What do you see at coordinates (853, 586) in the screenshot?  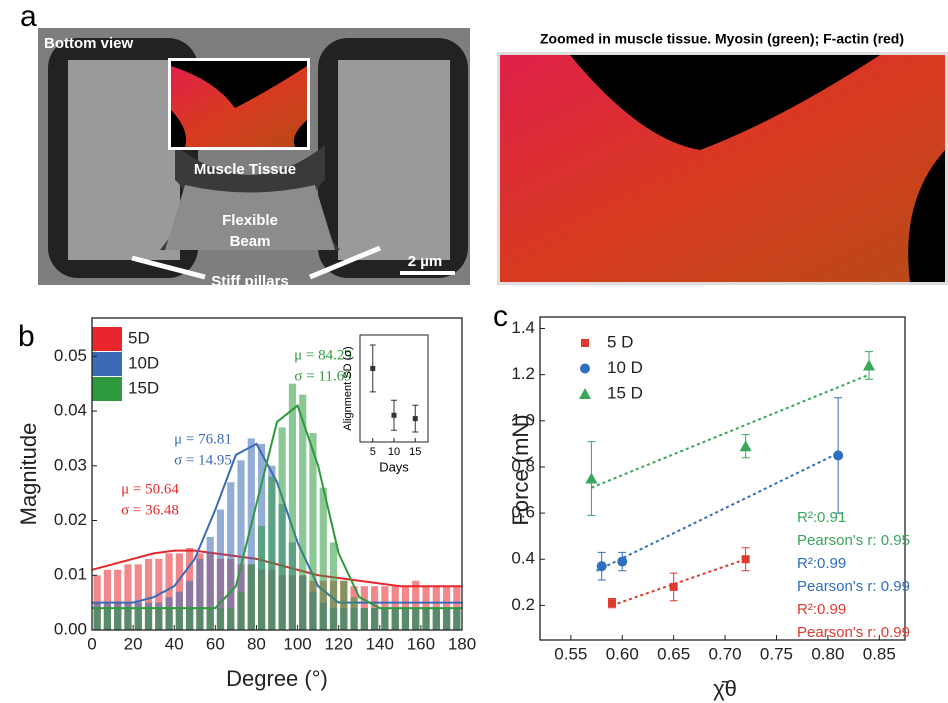 I see `fit-annotation: Pearson's r: 0.99` at bounding box center [853, 586].